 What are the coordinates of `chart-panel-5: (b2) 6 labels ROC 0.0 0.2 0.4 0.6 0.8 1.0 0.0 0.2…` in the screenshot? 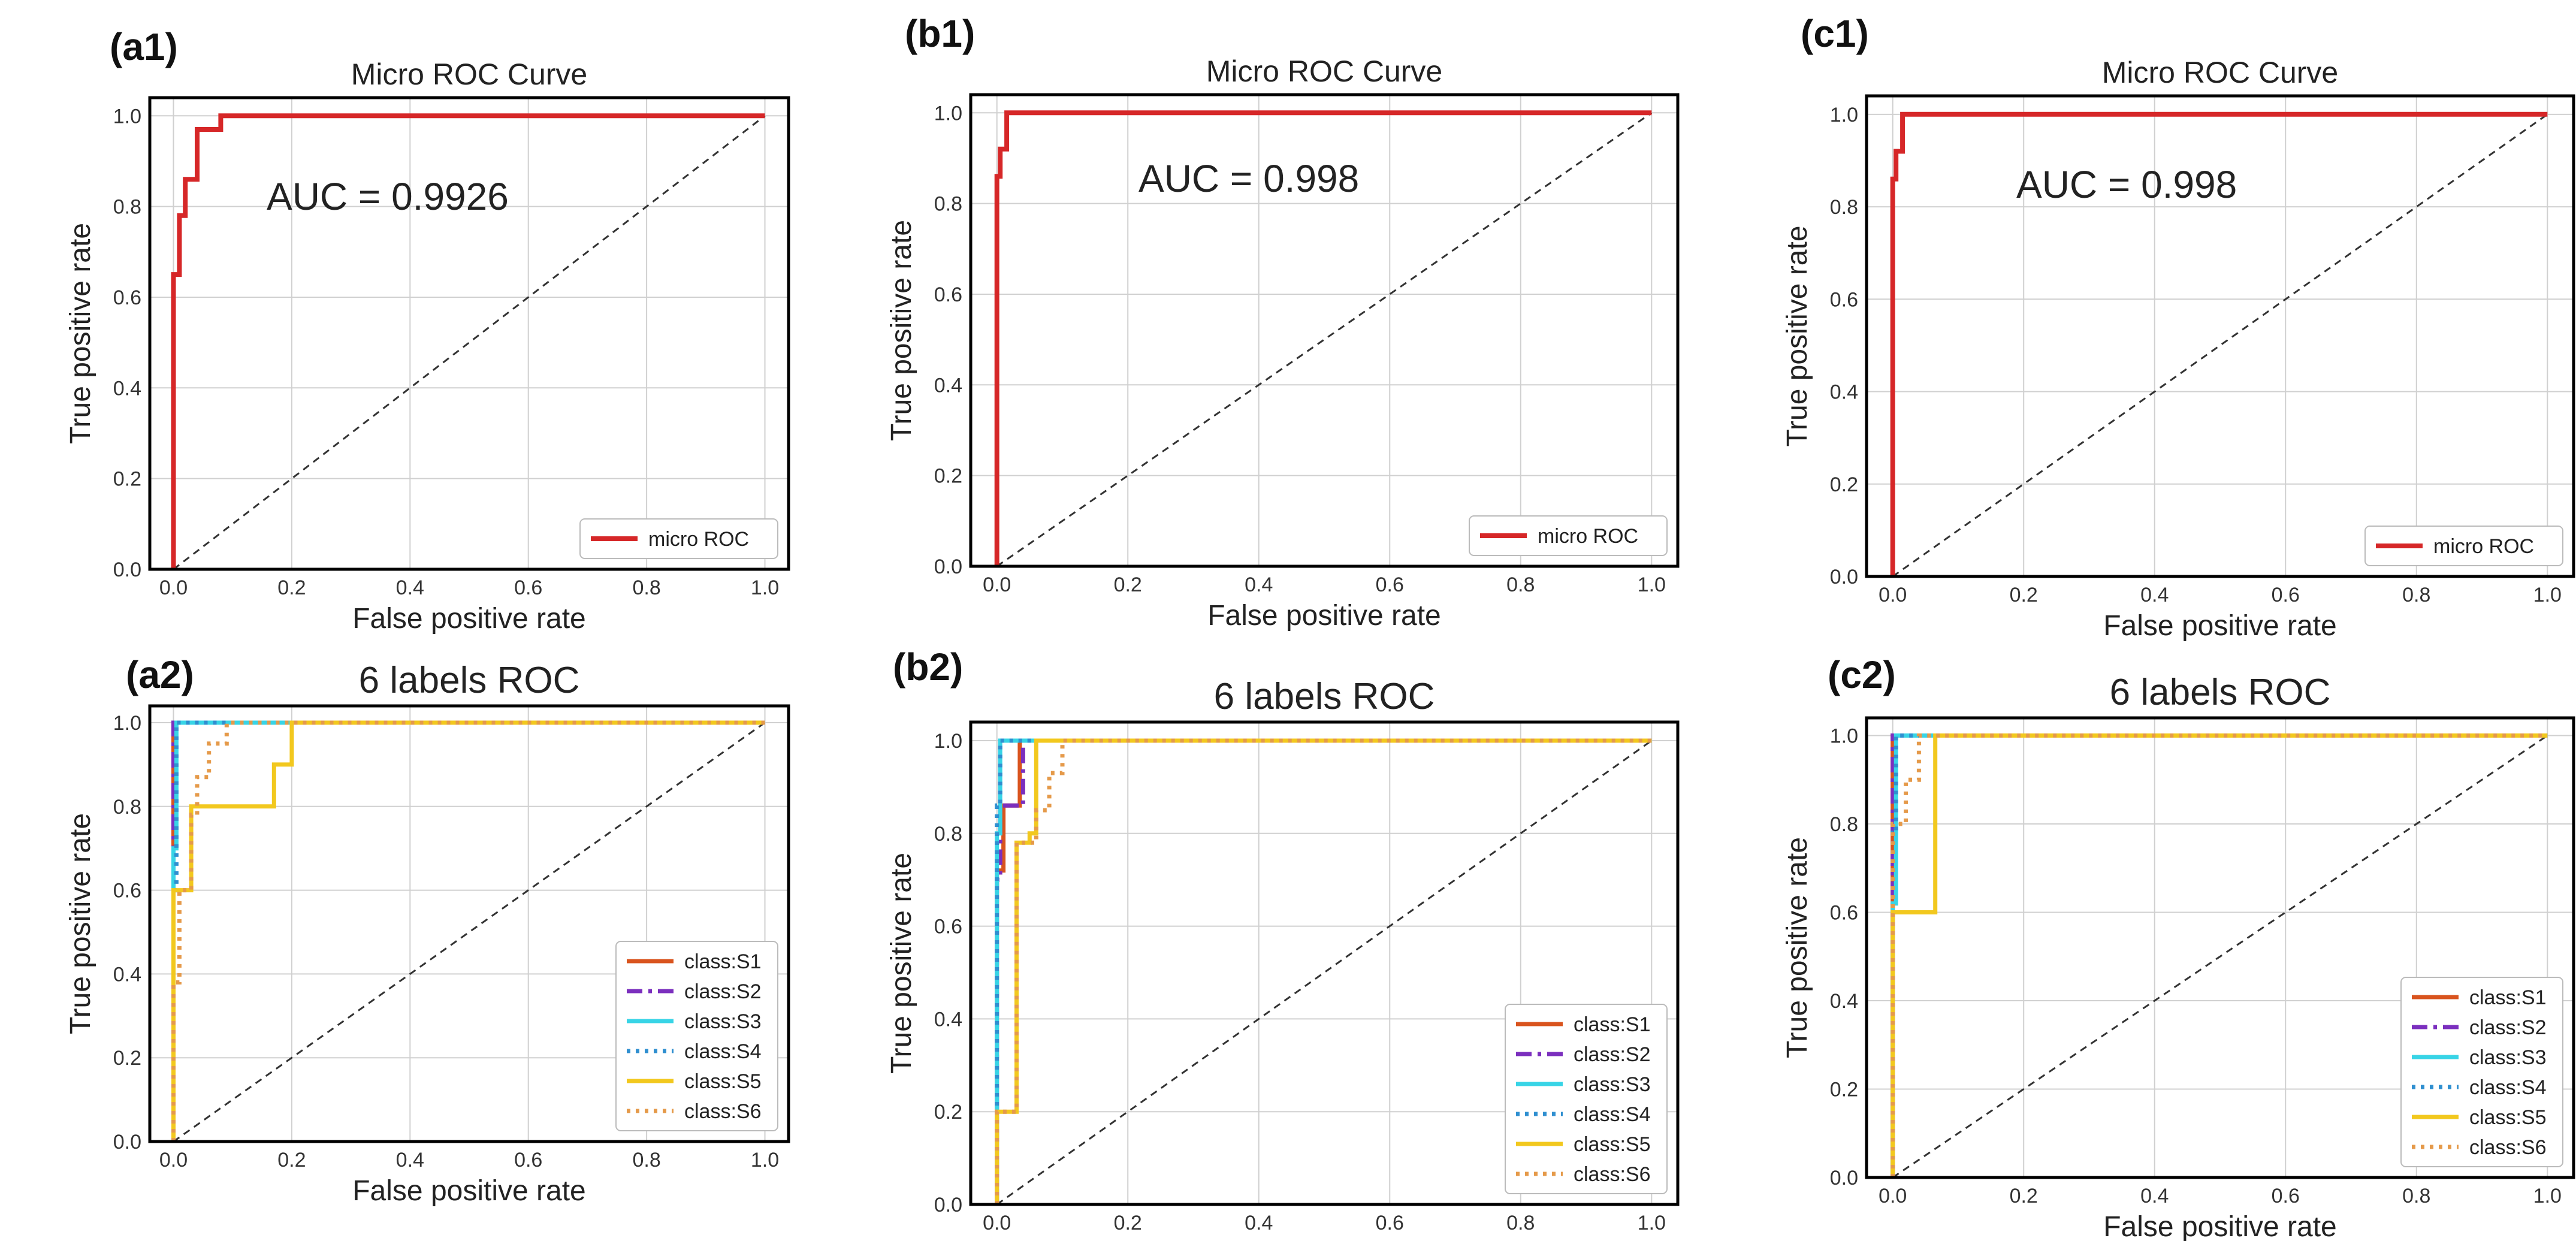 It's located at (1283, 943).